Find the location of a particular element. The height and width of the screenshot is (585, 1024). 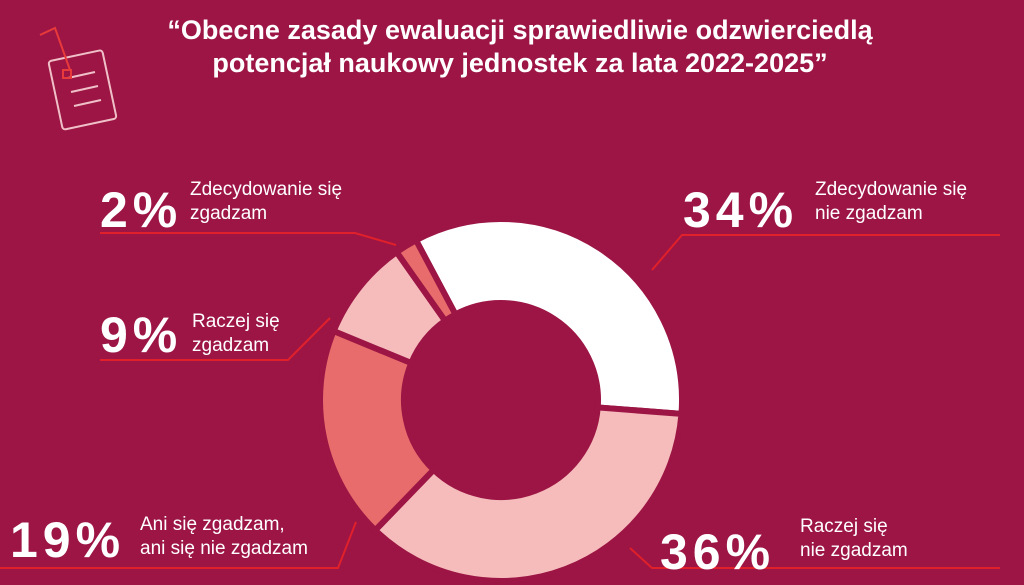

category-label: Zdecydowanie się nie zgadzam is located at coordinates (891, 201).